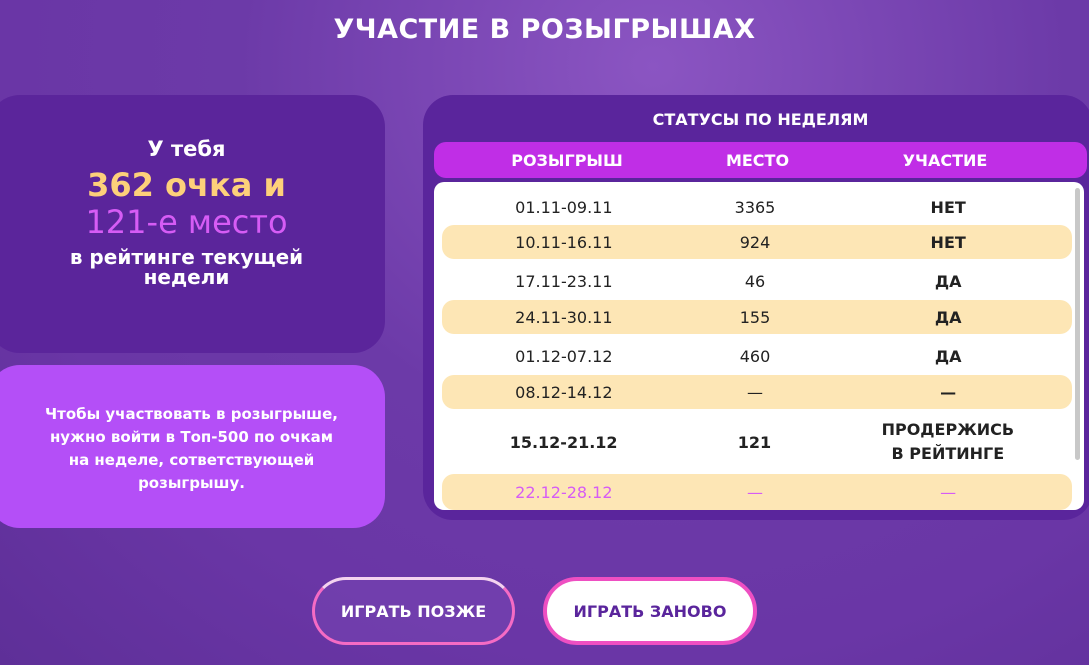  Describe the element at coordinates (186, 267) in the screenshot. I see `score-caption: в рейтинге текущей недели` at that location.